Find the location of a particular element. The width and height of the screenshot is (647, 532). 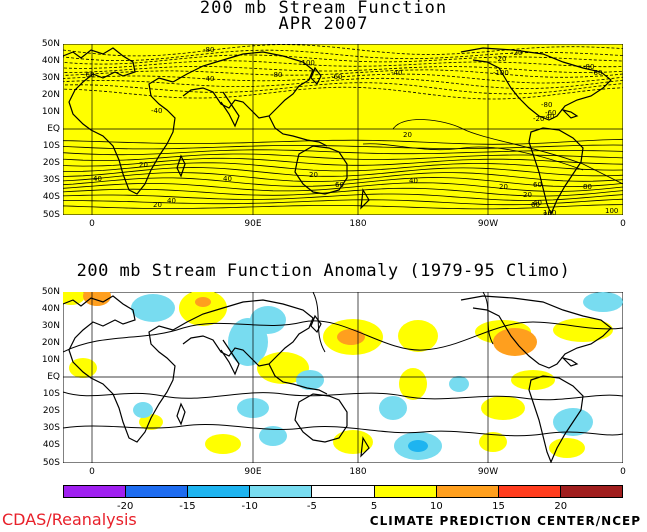

colorbar-label: -5 is located at coordinates (311, 506).